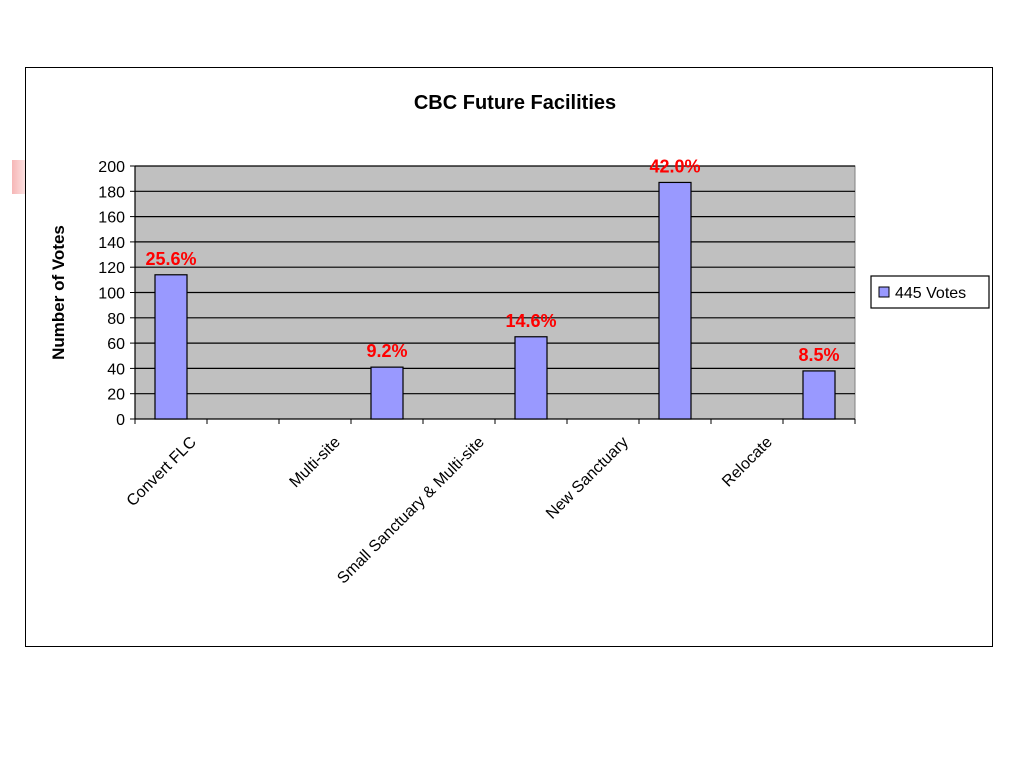 Image resolution: width=1024 pixels, height=768 pixels. I want to click on y-tick-label-80: 80, so click(116, 319).